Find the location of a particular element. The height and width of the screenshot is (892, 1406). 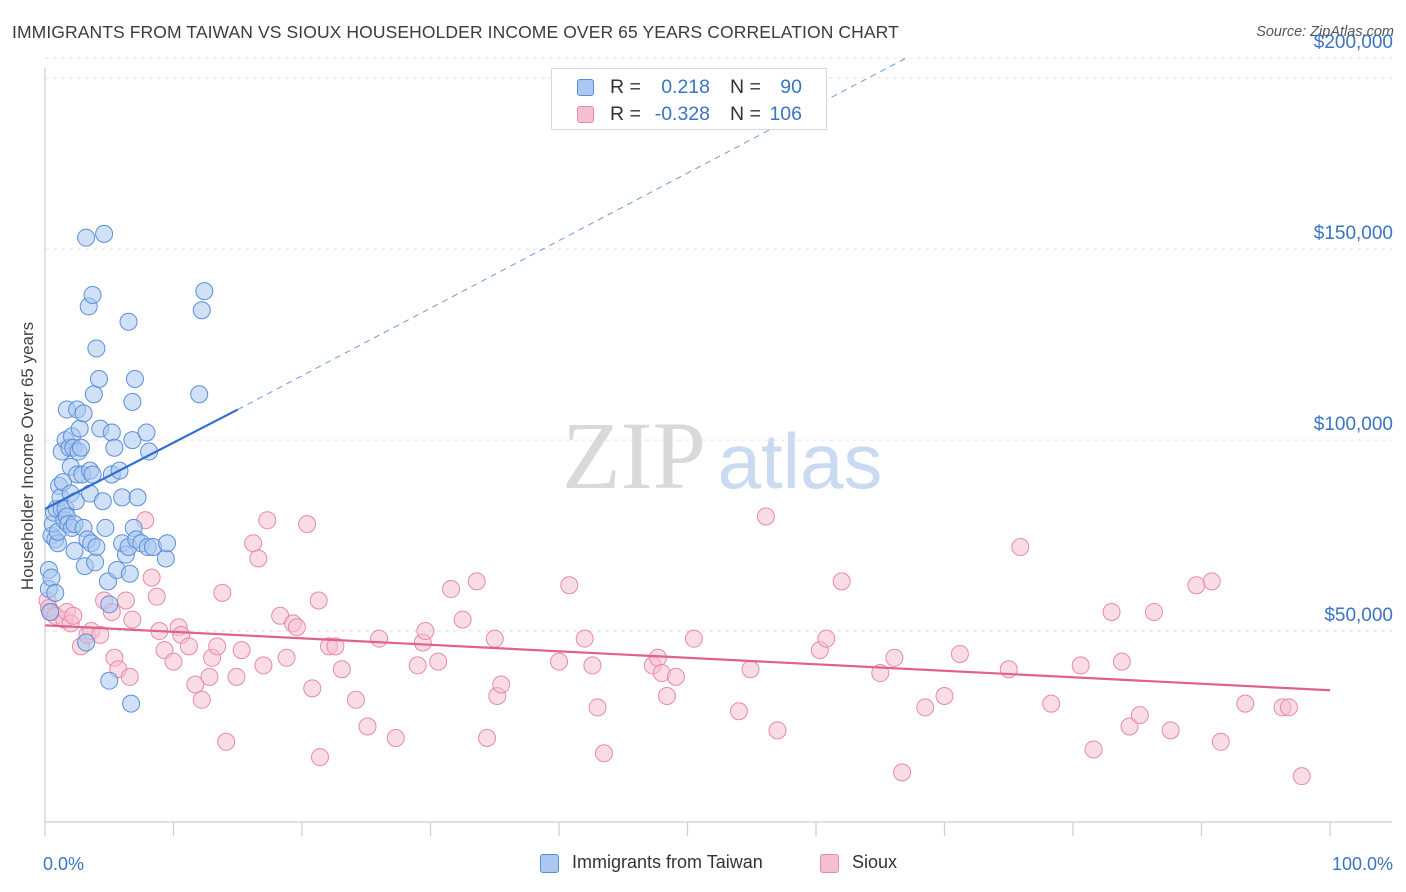

watermark-zip: ZIP is located at coordinates (634, 455).